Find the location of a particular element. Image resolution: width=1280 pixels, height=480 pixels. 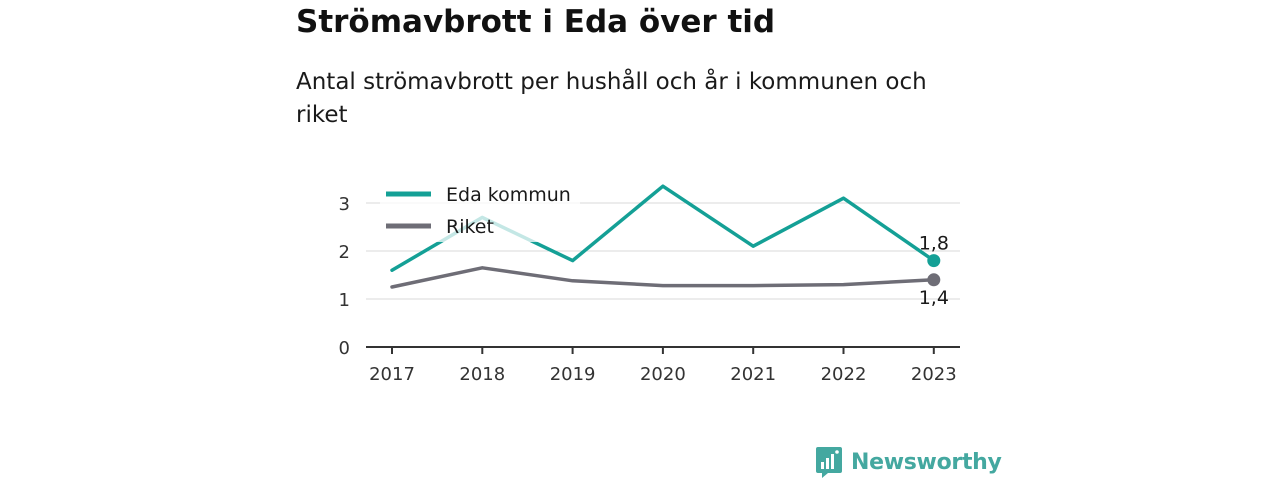

brand-logo: Newsworthy is located at coordinates (908, 462).